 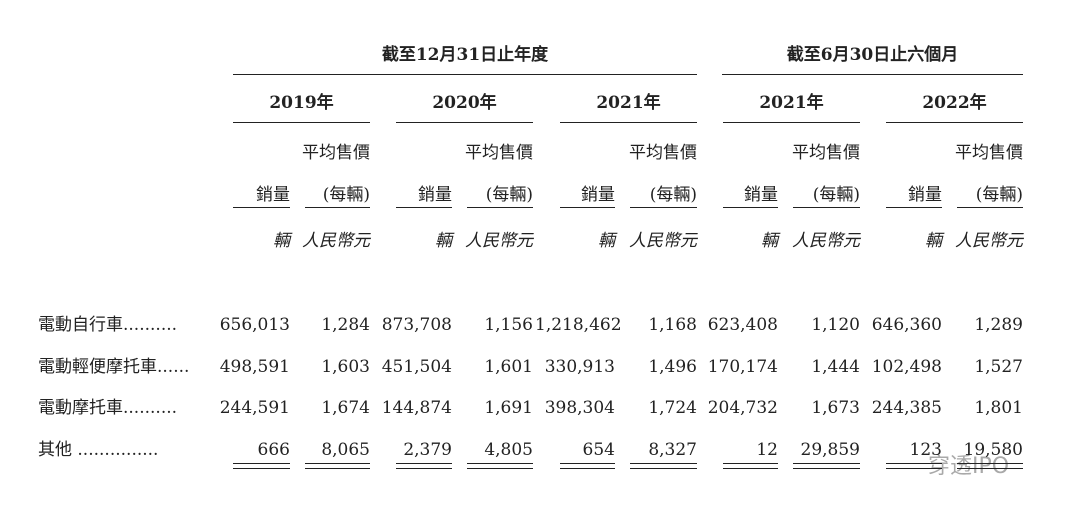 What do you see at coordinates (742, 367) in the screenshot?
I see `cell: 170,174` at bounding box center [742, 367].